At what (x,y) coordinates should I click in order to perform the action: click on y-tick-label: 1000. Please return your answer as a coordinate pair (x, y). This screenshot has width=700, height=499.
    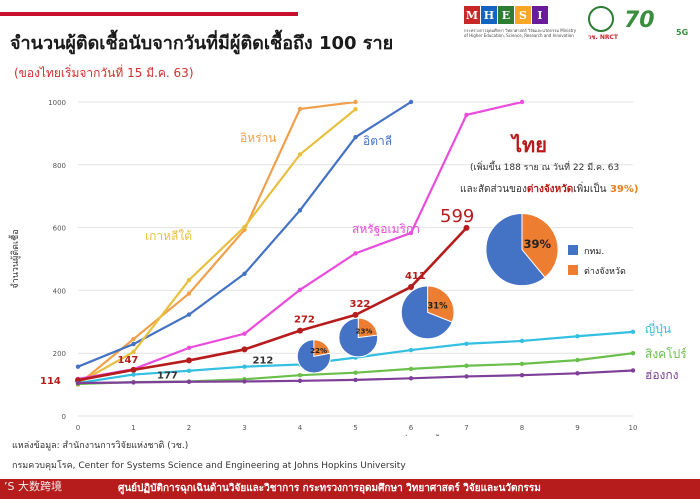
    Looking at the image, I should click on (57, 103).